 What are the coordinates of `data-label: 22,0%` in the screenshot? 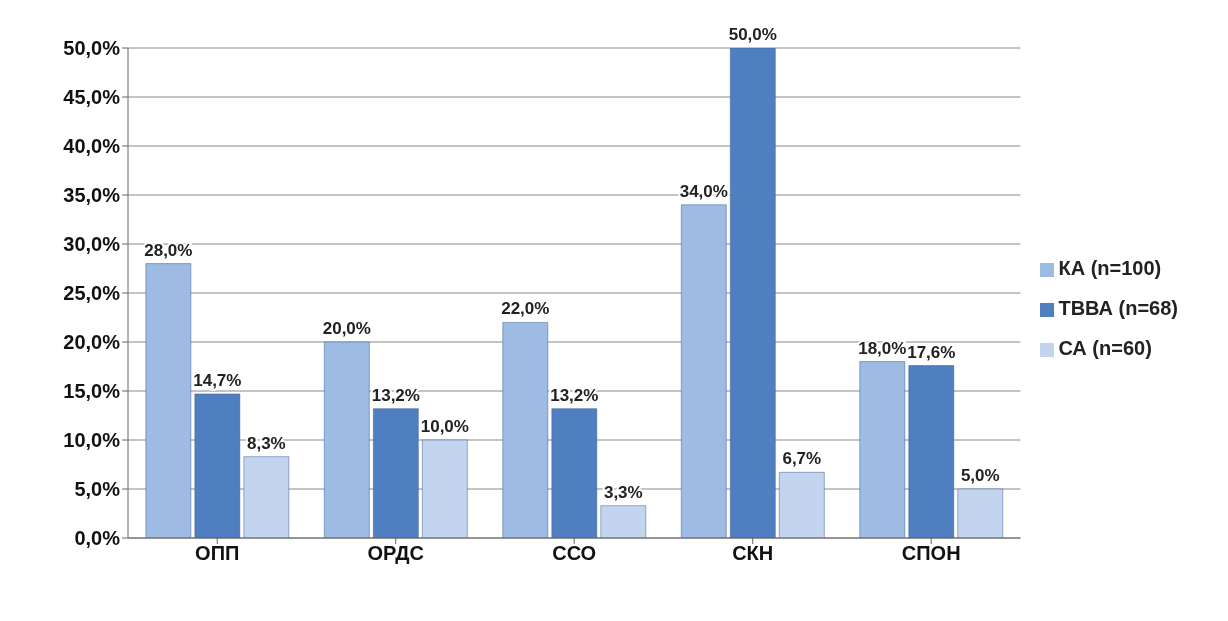 It's located at (525, 309).